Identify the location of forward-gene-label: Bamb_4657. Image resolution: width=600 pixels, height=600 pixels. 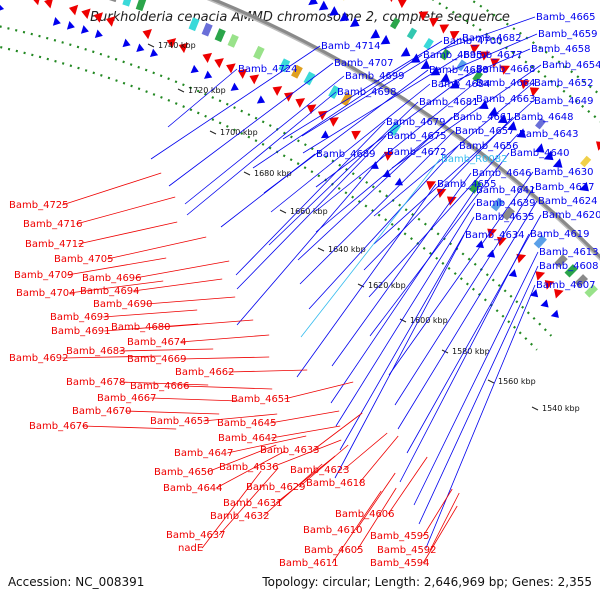
(485, 131).